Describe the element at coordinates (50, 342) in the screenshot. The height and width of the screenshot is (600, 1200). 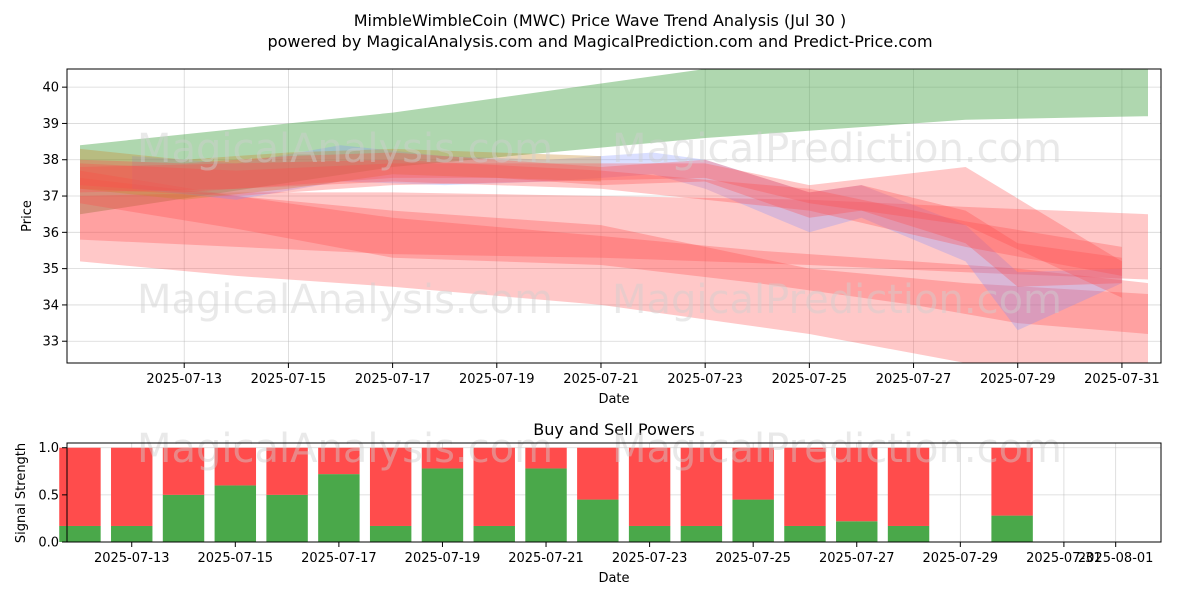
I see `price-y-tick-label: 33` at that location.